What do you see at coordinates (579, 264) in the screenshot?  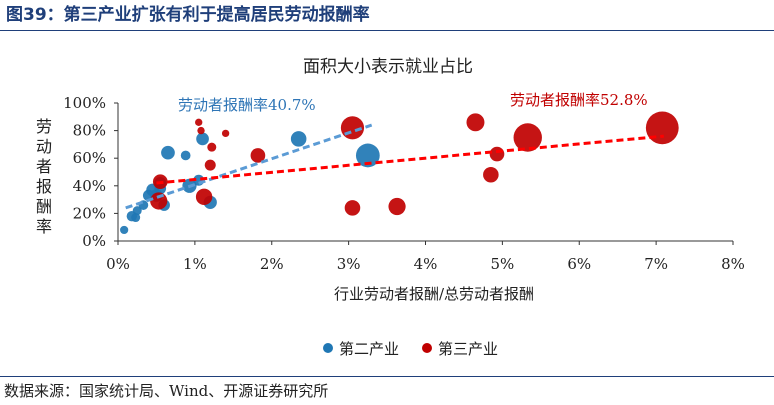 I see `x-tick-label: 6%` at bounding box center [579, 264].